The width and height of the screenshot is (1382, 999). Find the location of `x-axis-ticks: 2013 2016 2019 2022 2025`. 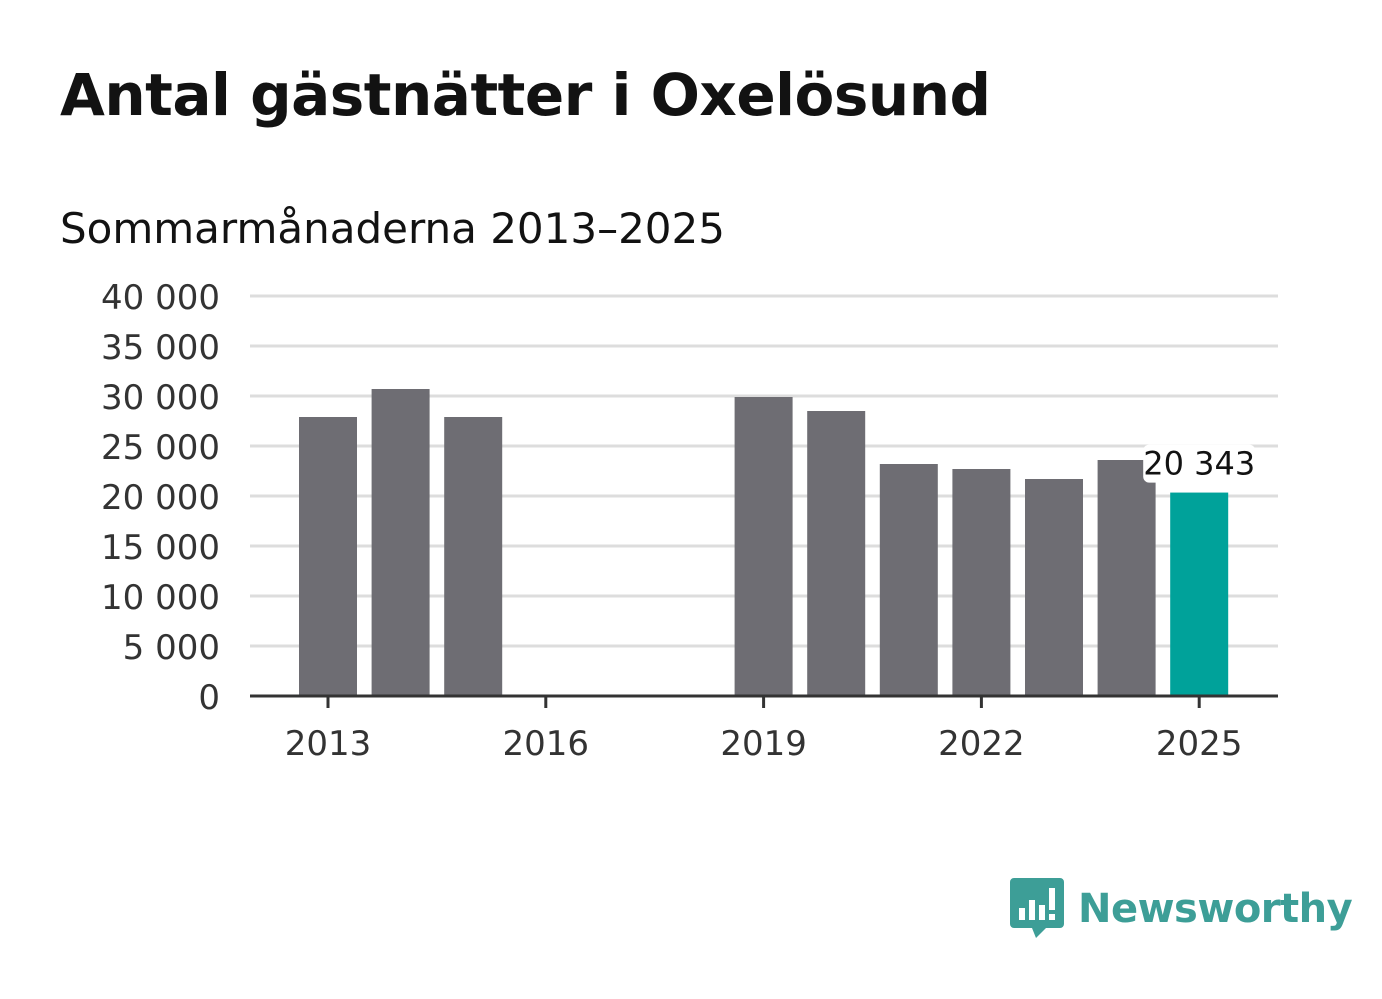

x-axis-ticks: 2013 2016 2019 2022 2025 is located at coordinates (764, 730).